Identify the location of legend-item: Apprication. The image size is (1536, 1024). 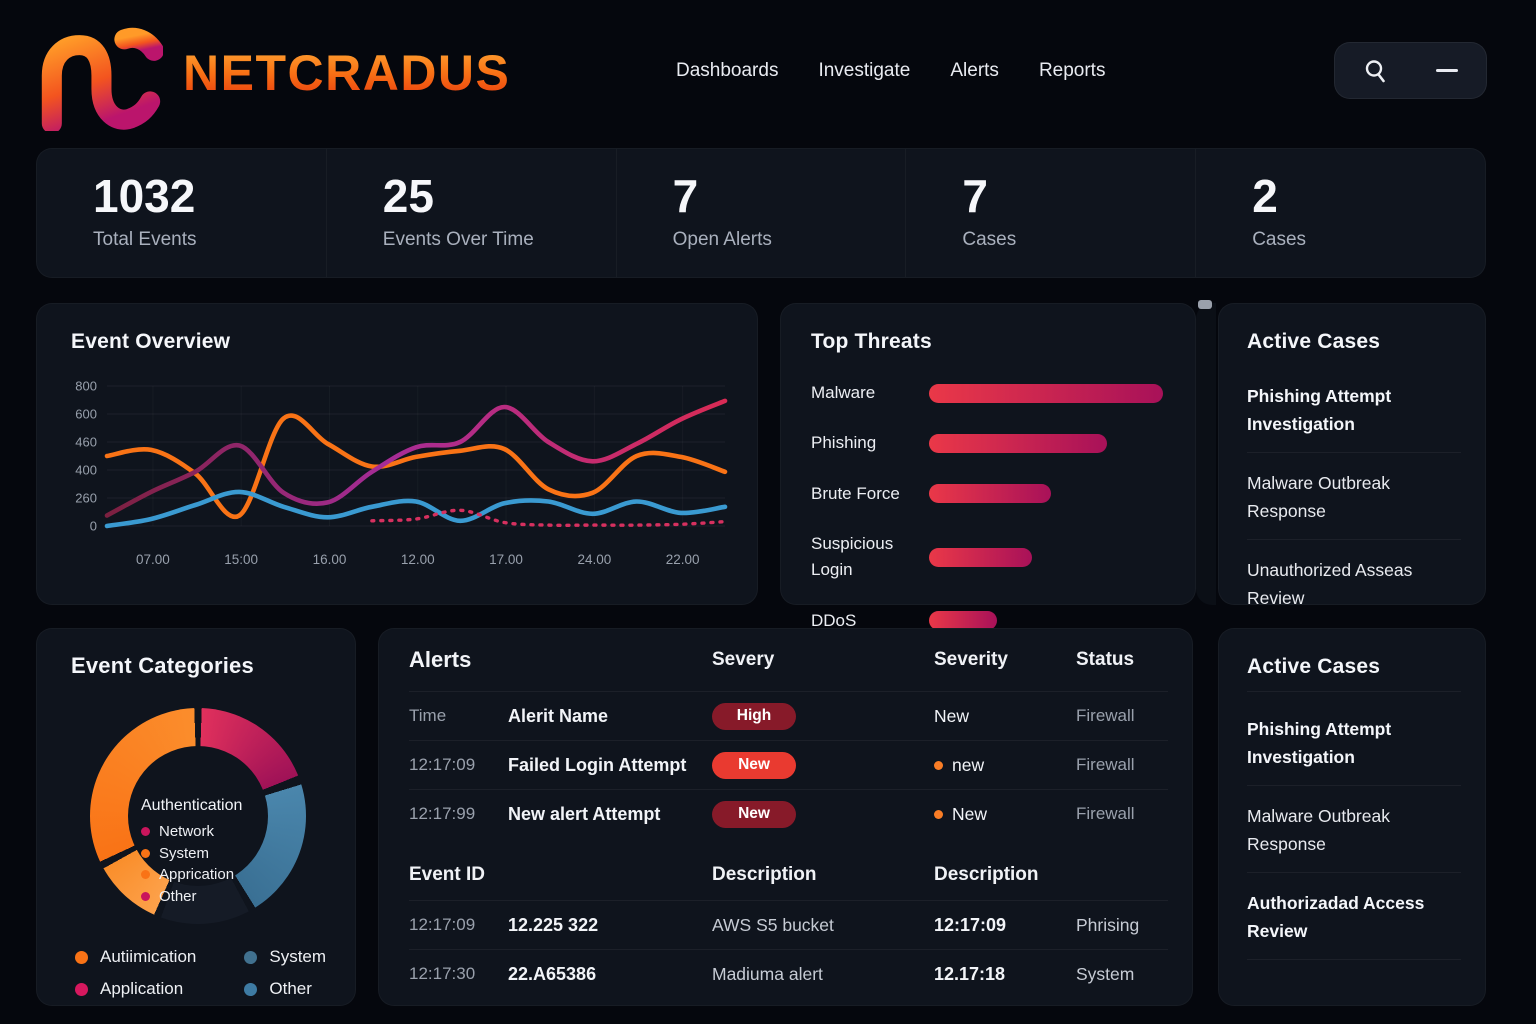
(191, 875).